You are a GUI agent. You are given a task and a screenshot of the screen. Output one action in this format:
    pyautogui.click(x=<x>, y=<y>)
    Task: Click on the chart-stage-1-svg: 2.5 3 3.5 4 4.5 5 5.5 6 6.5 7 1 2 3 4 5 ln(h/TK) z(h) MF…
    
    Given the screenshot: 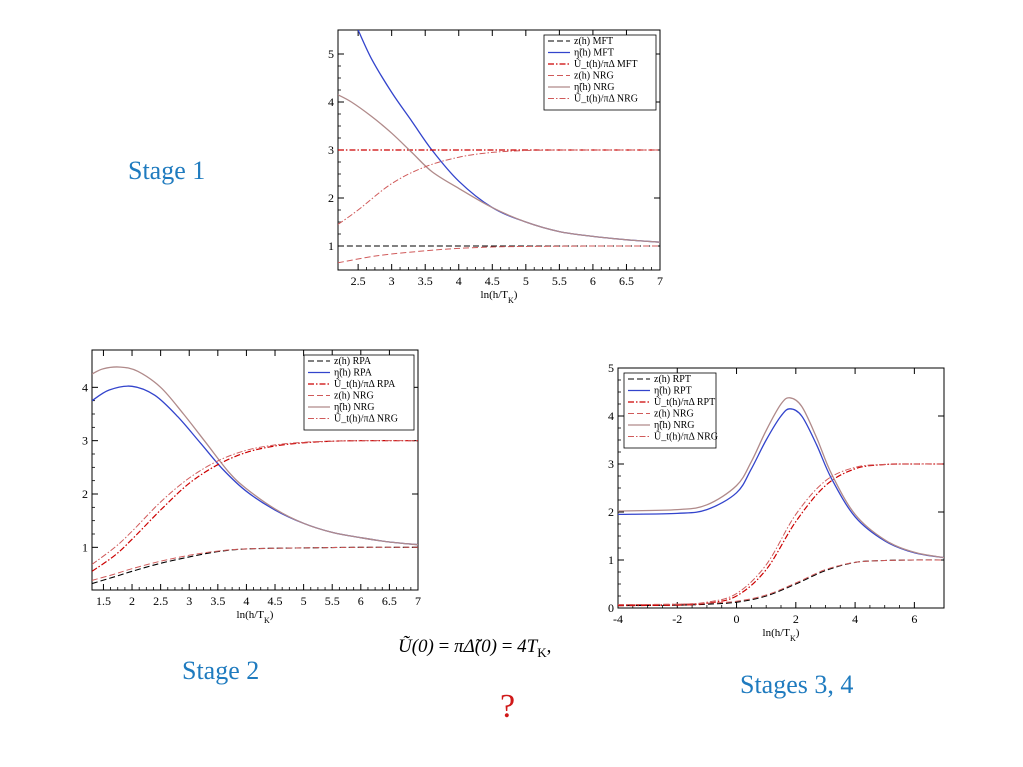 What is the action you would take?
    pyautogui.click(x=495, y=167)
    